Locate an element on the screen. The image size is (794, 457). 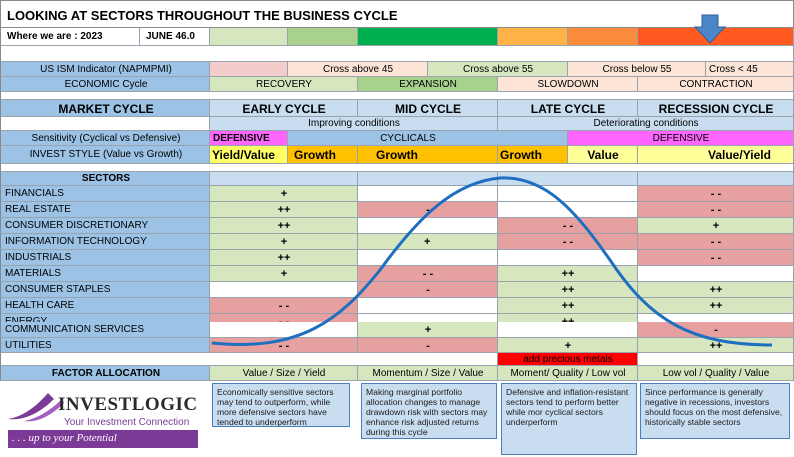
ism-cross-above-45: Cross above 45 is located at coordinates (358, 69).